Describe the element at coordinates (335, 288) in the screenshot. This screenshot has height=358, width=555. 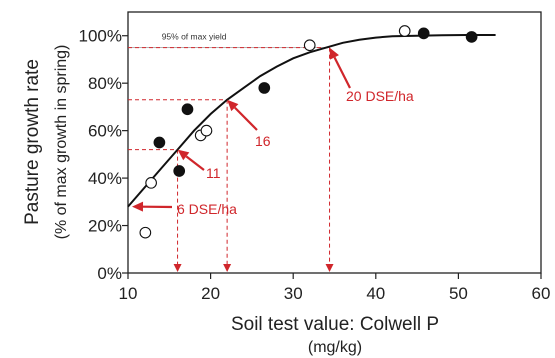
I see `x-ticks: 10 20 30 40 50 60` at that location.